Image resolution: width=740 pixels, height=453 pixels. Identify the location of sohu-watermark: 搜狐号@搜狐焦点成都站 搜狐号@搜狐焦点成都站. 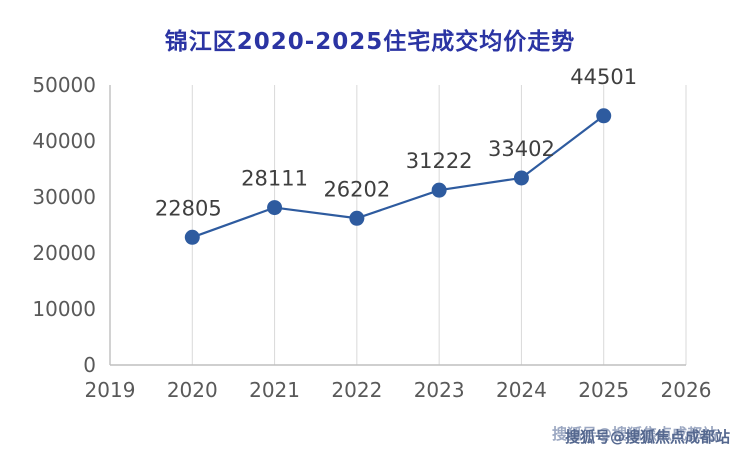
(641, 436).